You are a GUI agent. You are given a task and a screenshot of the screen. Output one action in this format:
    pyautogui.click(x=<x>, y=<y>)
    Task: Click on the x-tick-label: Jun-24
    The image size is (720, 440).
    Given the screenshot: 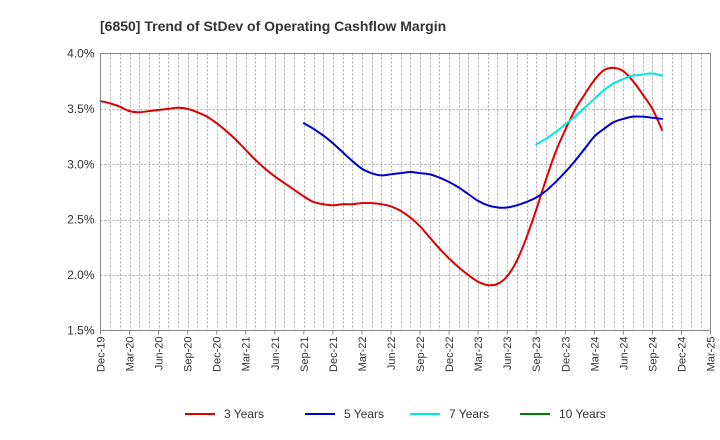 What is the action you would take?
    pyautogui.click(x=624, y=354)
    